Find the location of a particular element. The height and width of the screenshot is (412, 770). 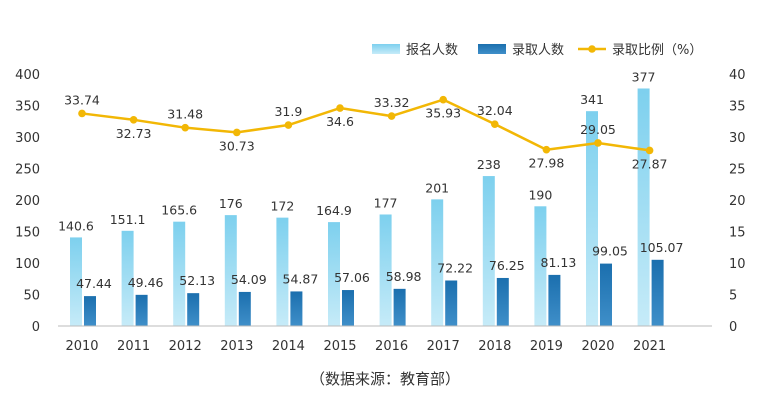

label-admitted: 76.25 is located at coordinates (507, 265).